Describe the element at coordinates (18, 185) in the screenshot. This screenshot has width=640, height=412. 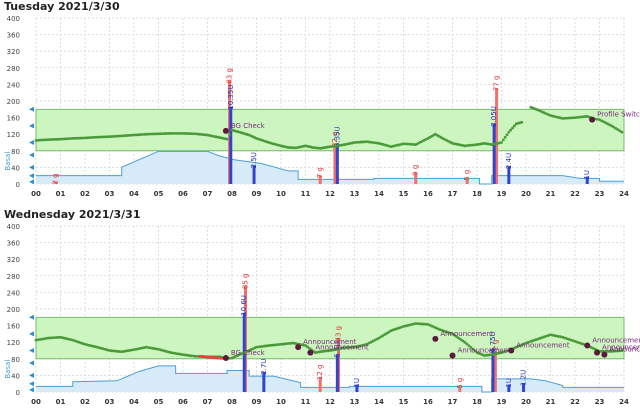
I see `day1-y-tick-label: 0` at that location.